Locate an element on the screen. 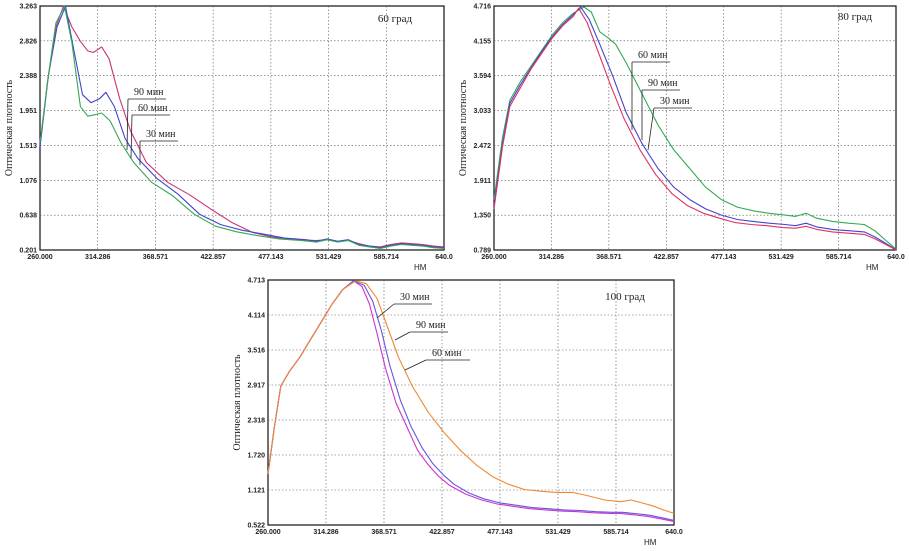 This screenshot has width=909, height=551. y-tick-label: 0.522 is located at coordinates (256, 526).